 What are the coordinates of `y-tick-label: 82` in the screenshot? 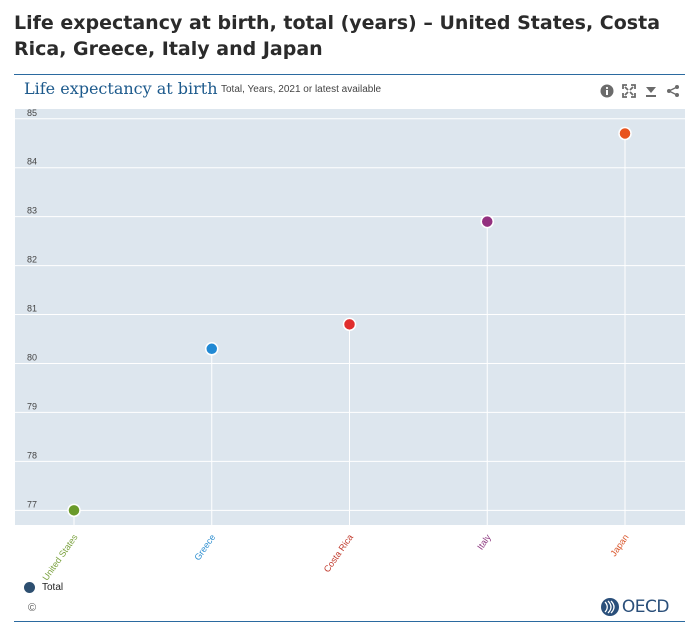 It's located at (32, 260).